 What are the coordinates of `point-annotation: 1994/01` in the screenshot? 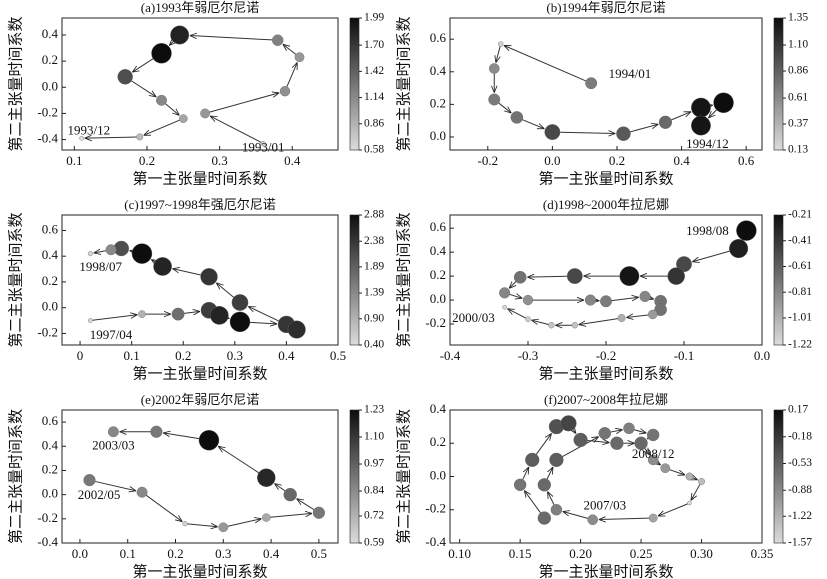 It's located at (630, 73).